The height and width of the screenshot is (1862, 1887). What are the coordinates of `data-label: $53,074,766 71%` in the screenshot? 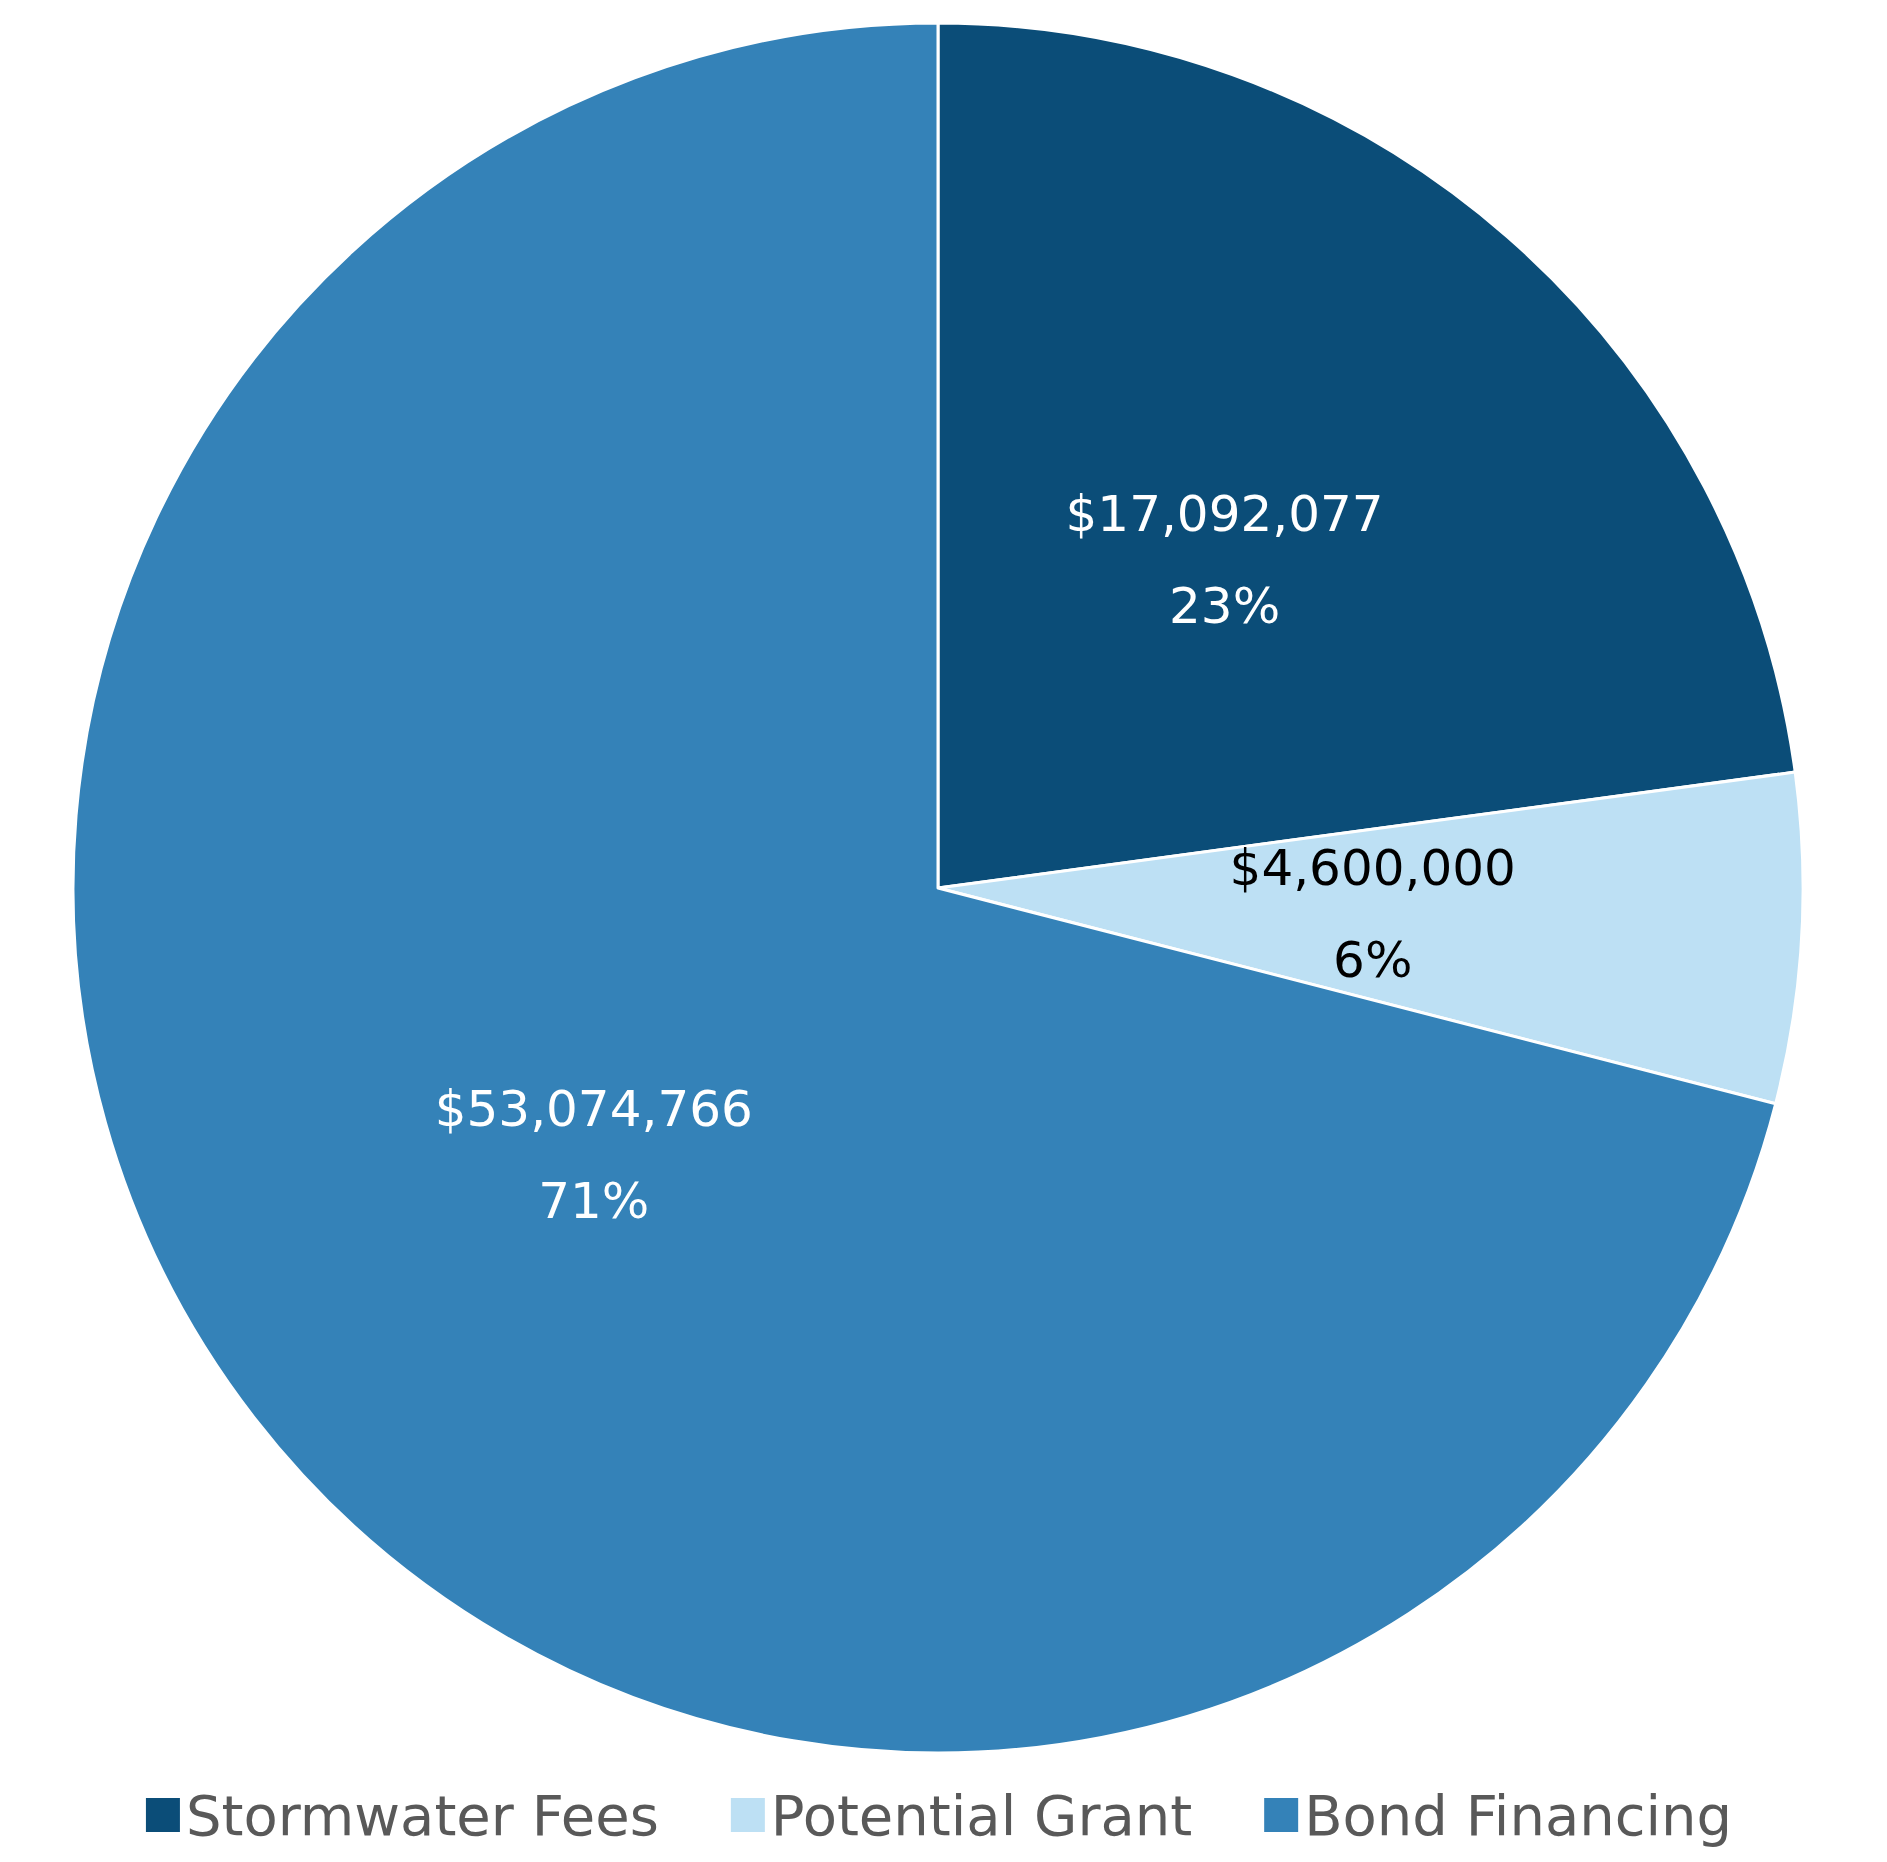 It's located at (593, 1154).